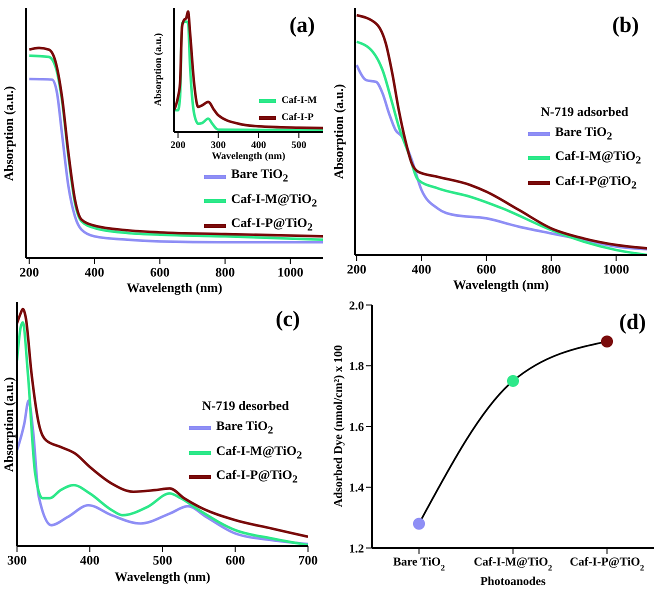  Describe the element at coordinates (356, 548) in the screenshot. I see `y-tick-label: 1.2` at that location.